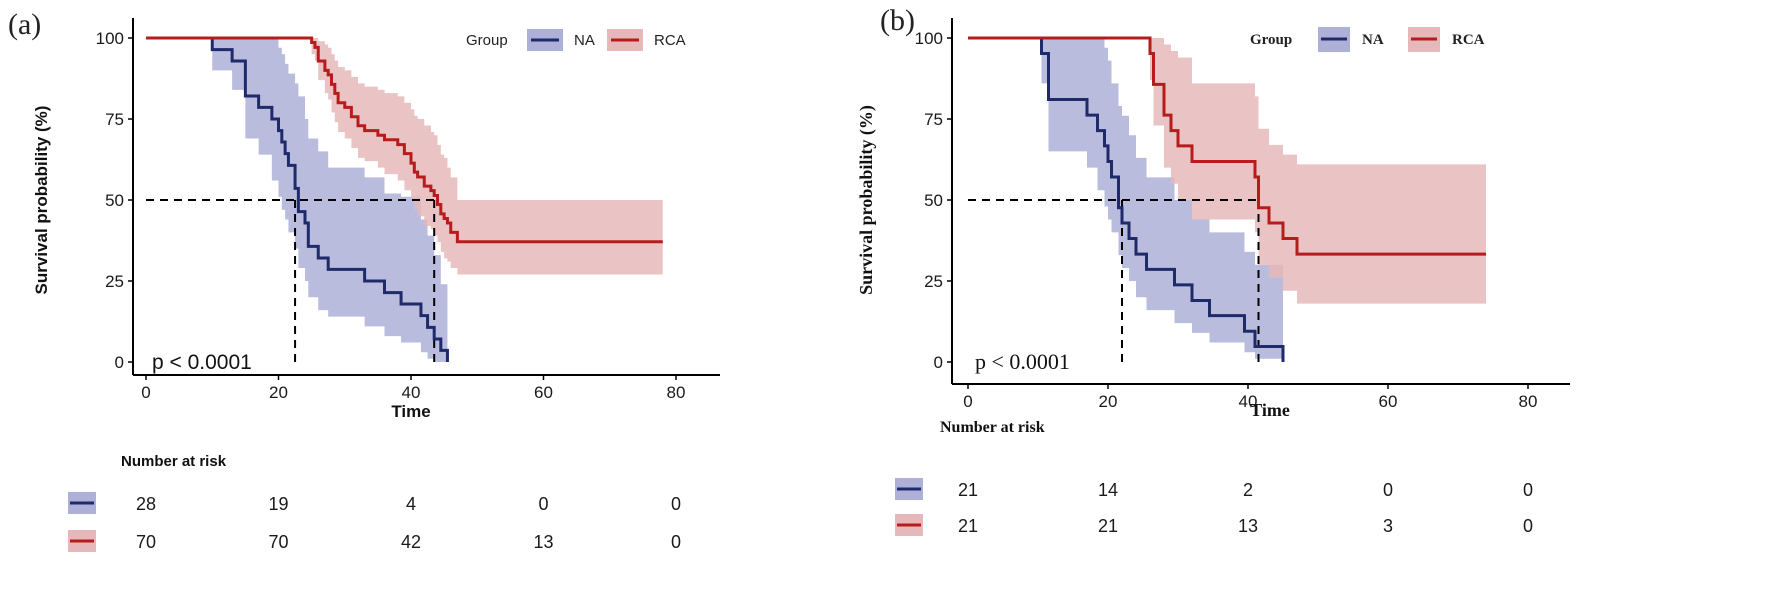  I want to click on ci-band-na, so click(1125, 198).